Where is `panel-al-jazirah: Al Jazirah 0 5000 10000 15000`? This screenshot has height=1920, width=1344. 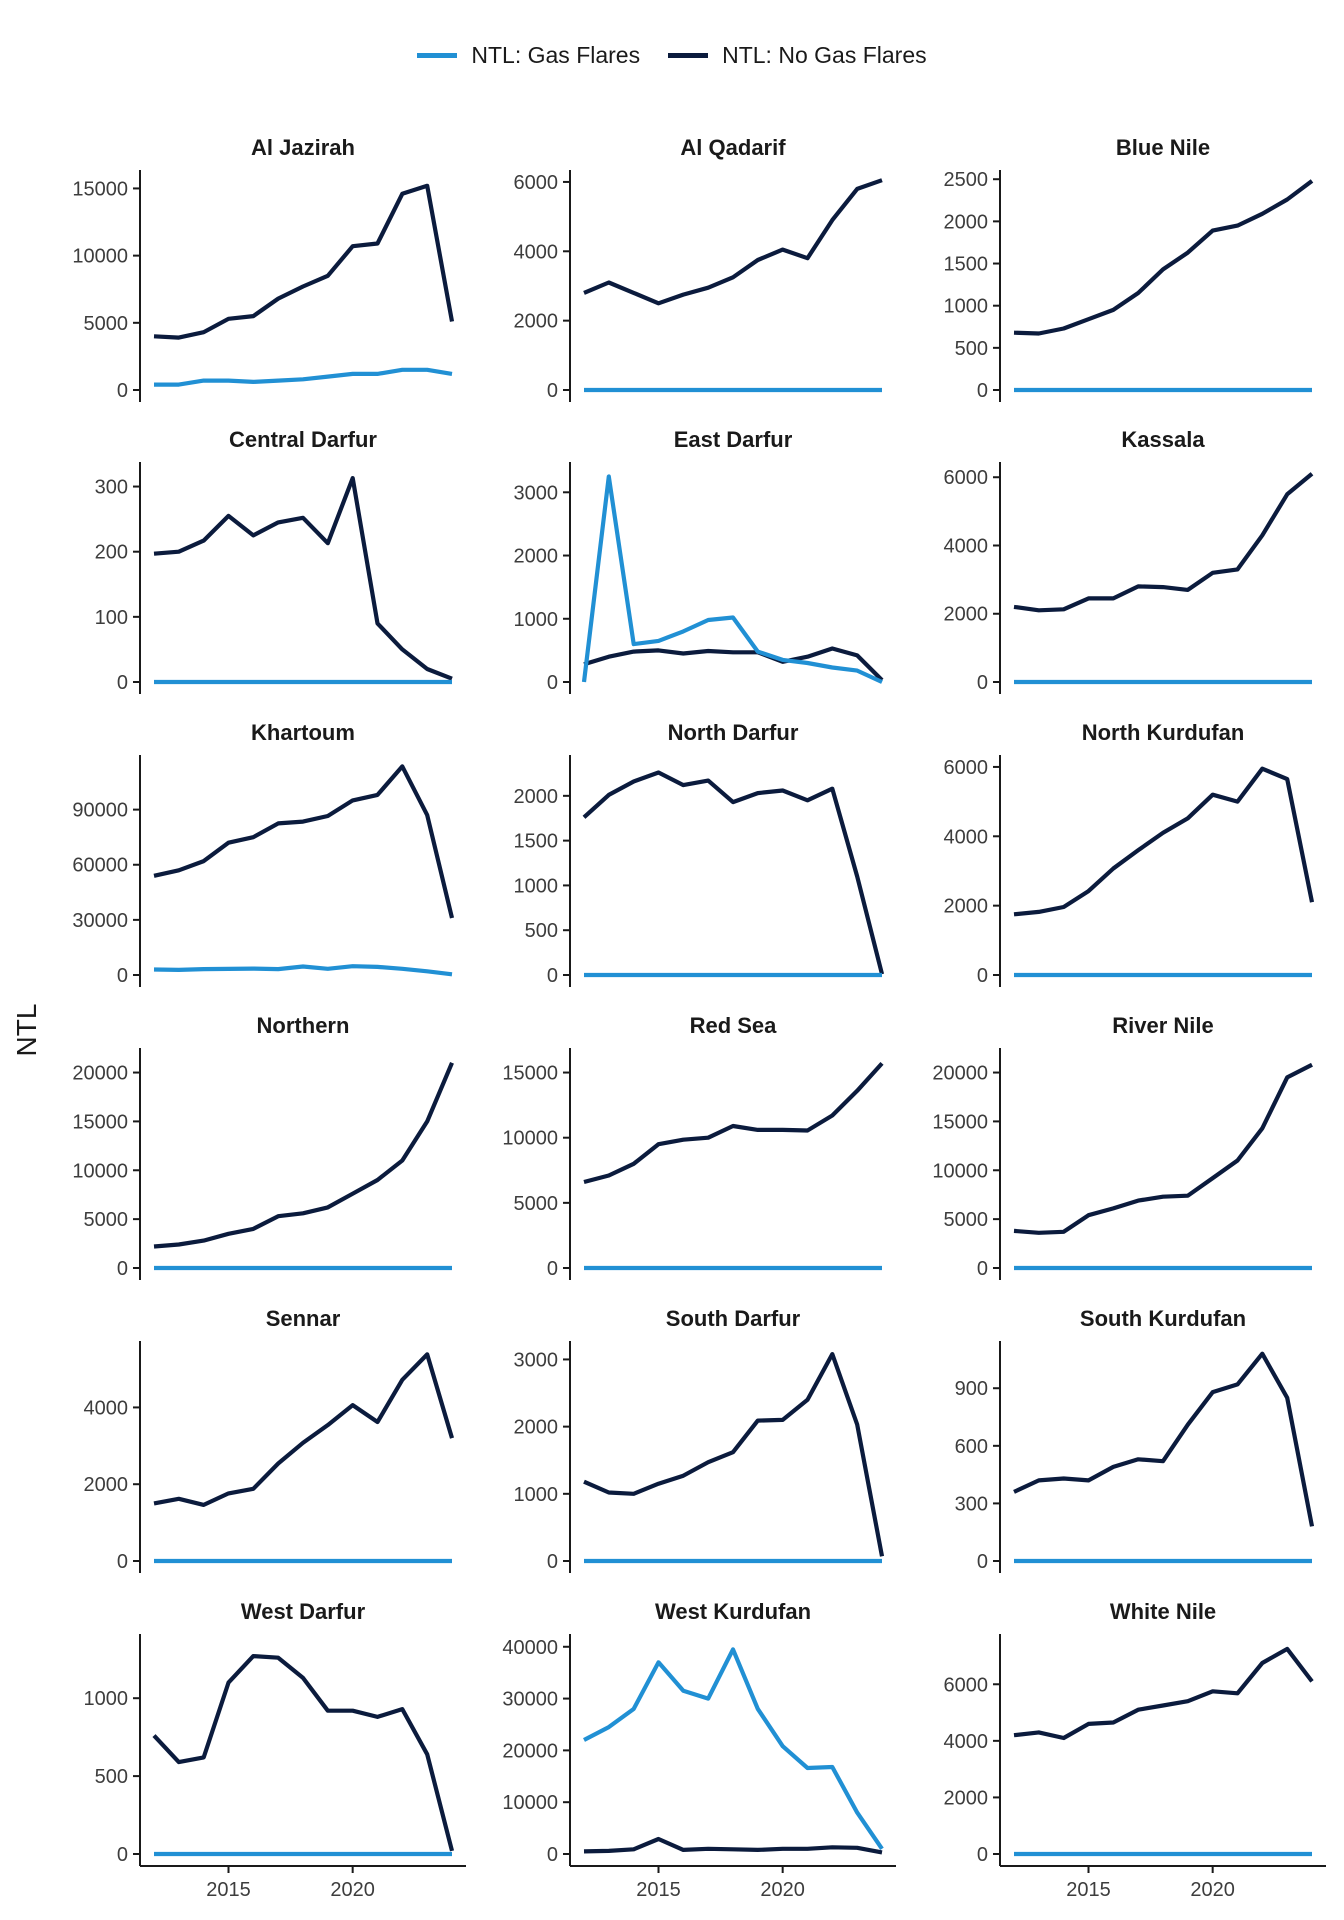 panel-al-jazirah: Al Jazirah 0 5000 10000 15000 is located at coordinates (263, 268).